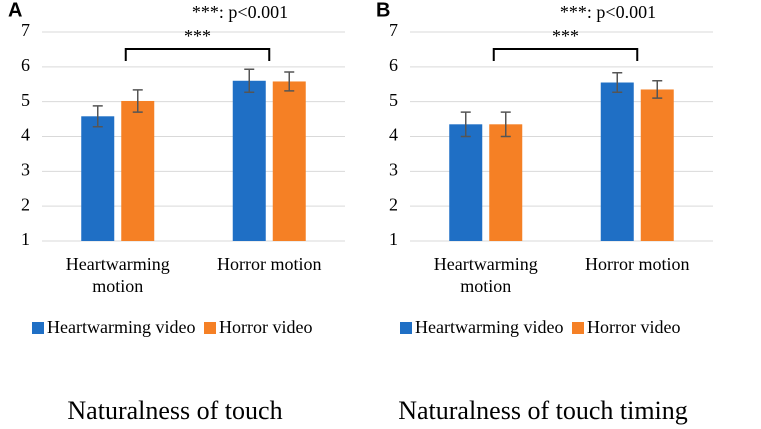 The image size is (761, 429). What do you see at coordinates (543, 410) in the screenshot?
I see `chart-title: Naturalness of touch timing` at bounding box center [543, 410].